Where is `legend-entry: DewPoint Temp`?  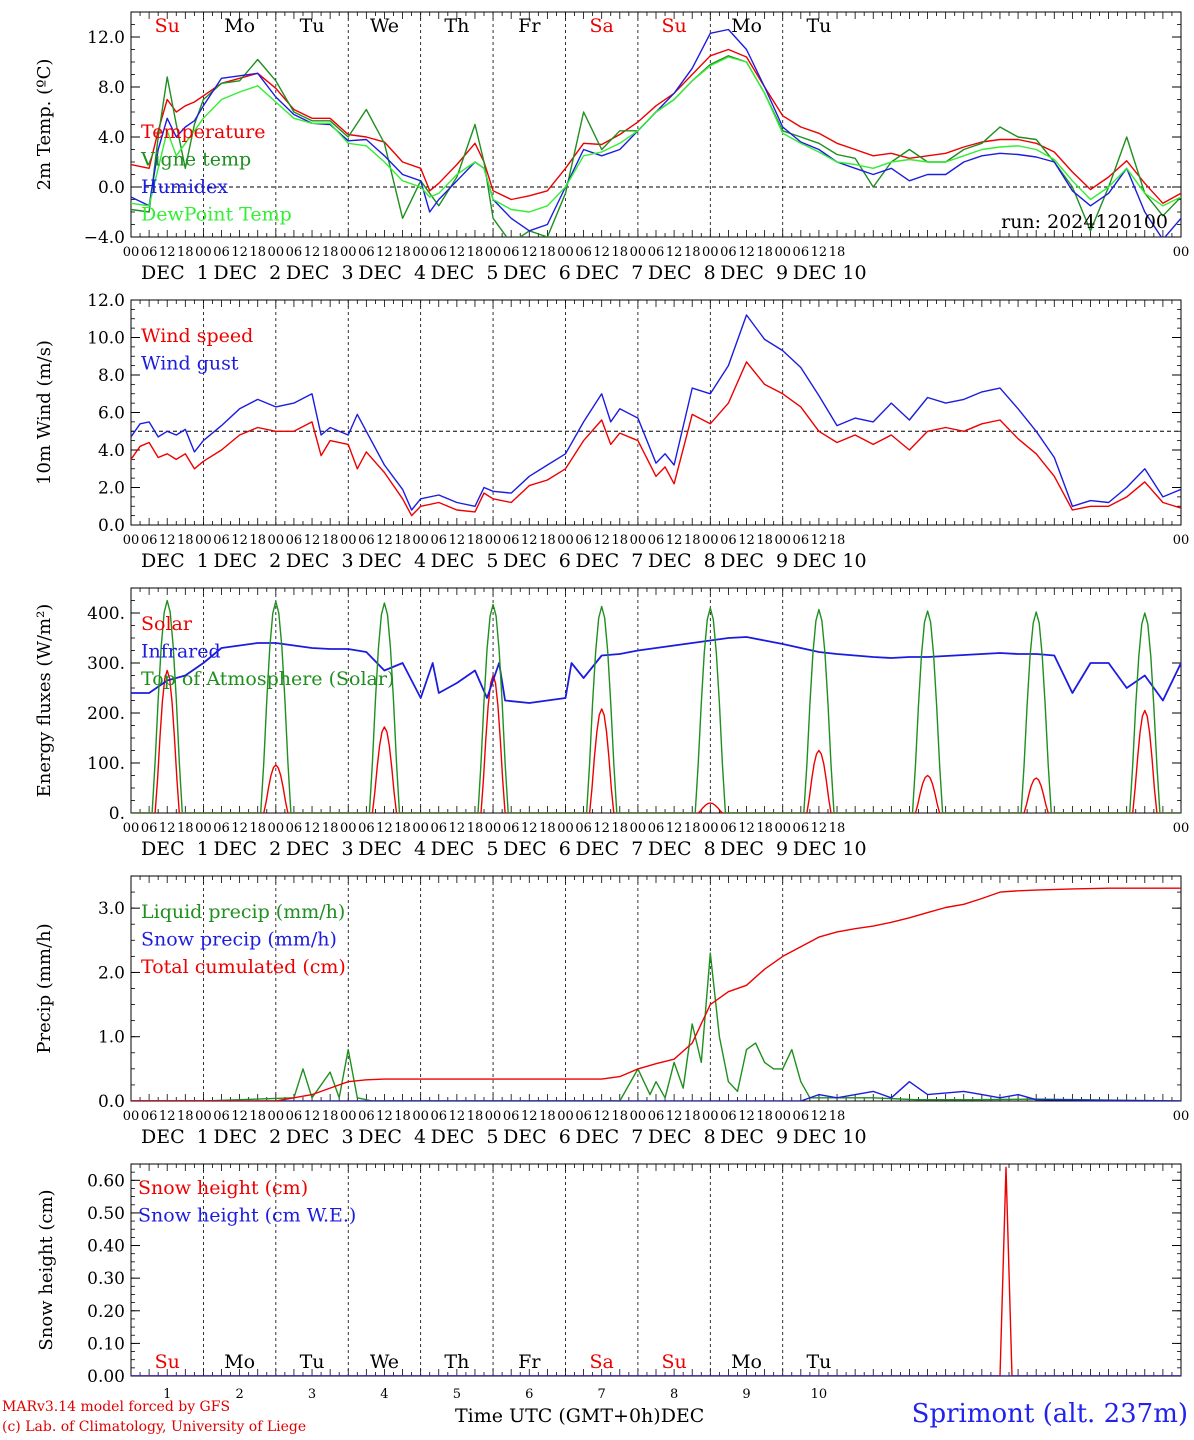
legend-entry: DewPoint Temp is located at coordinates (216, 215).